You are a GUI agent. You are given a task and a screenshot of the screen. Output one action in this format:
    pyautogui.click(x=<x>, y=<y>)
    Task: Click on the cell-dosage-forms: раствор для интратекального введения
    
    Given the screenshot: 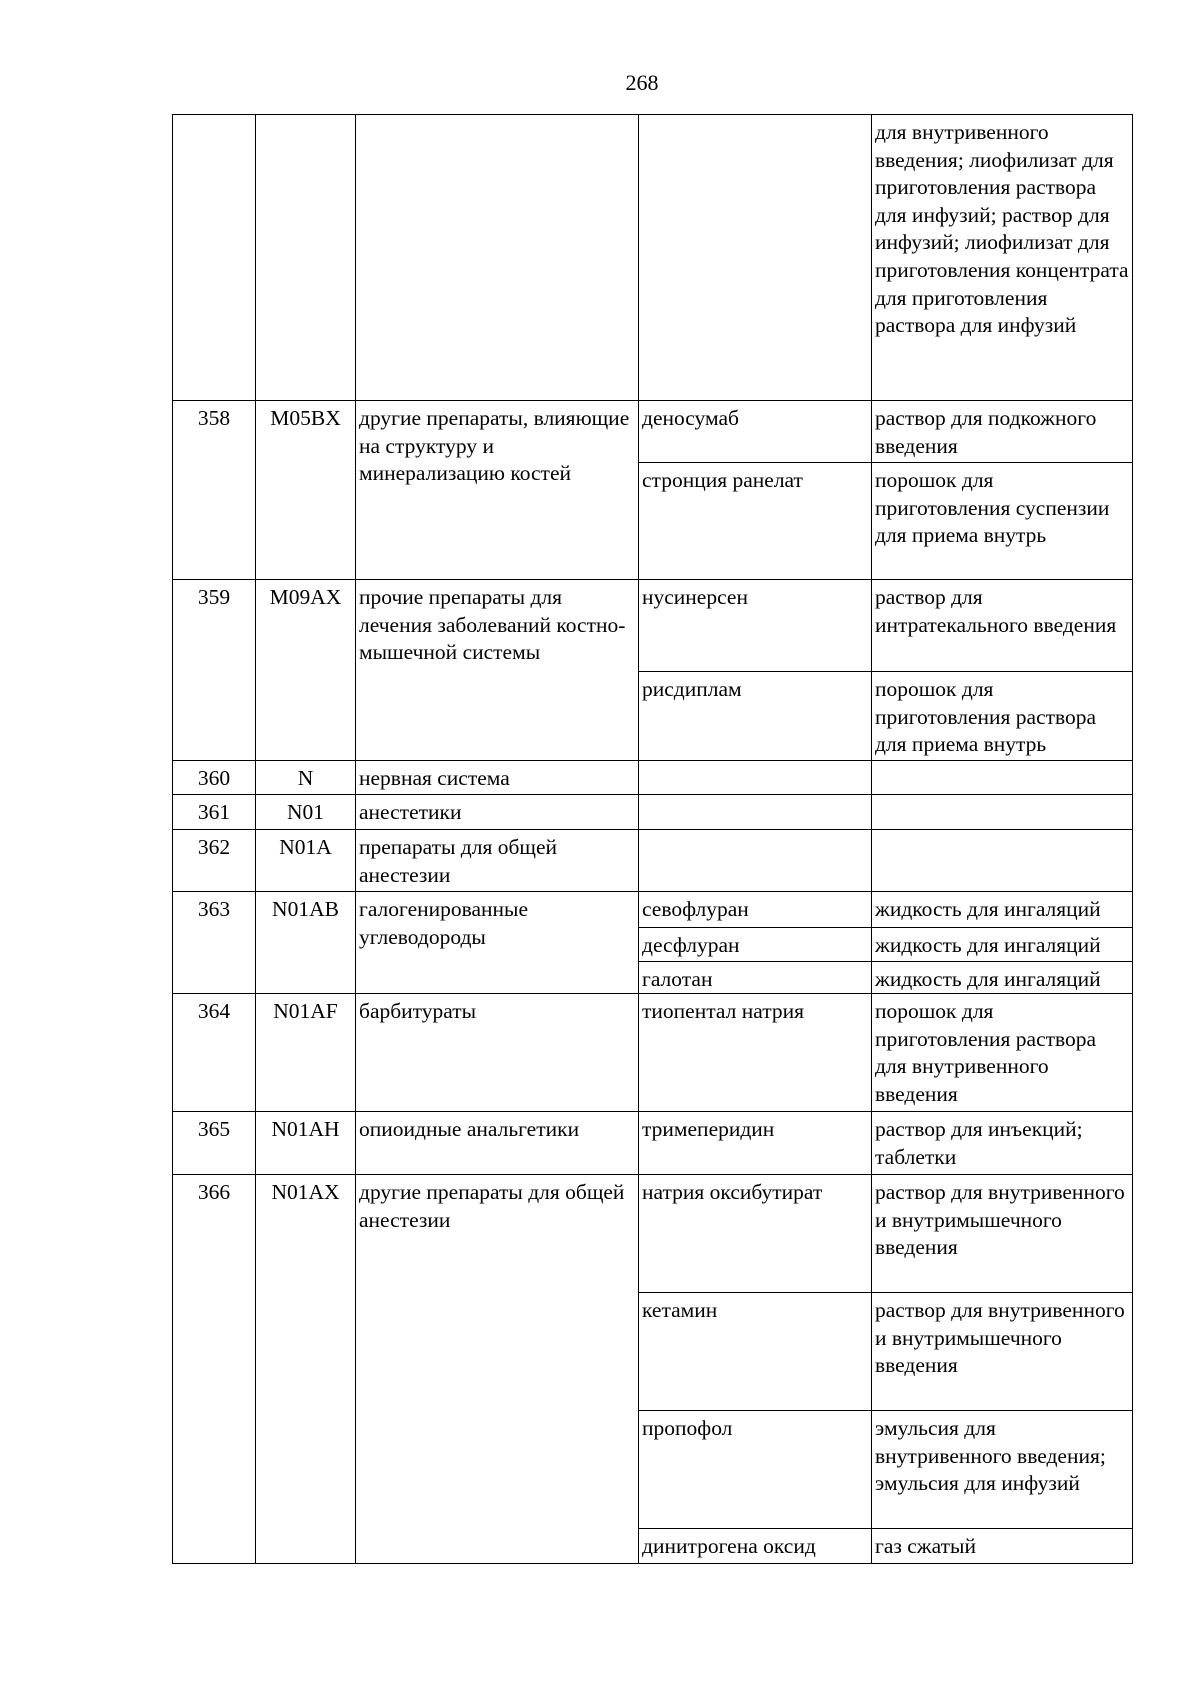 What is the action you would take?
    pyautogui.click(x=1002, y=625)
    